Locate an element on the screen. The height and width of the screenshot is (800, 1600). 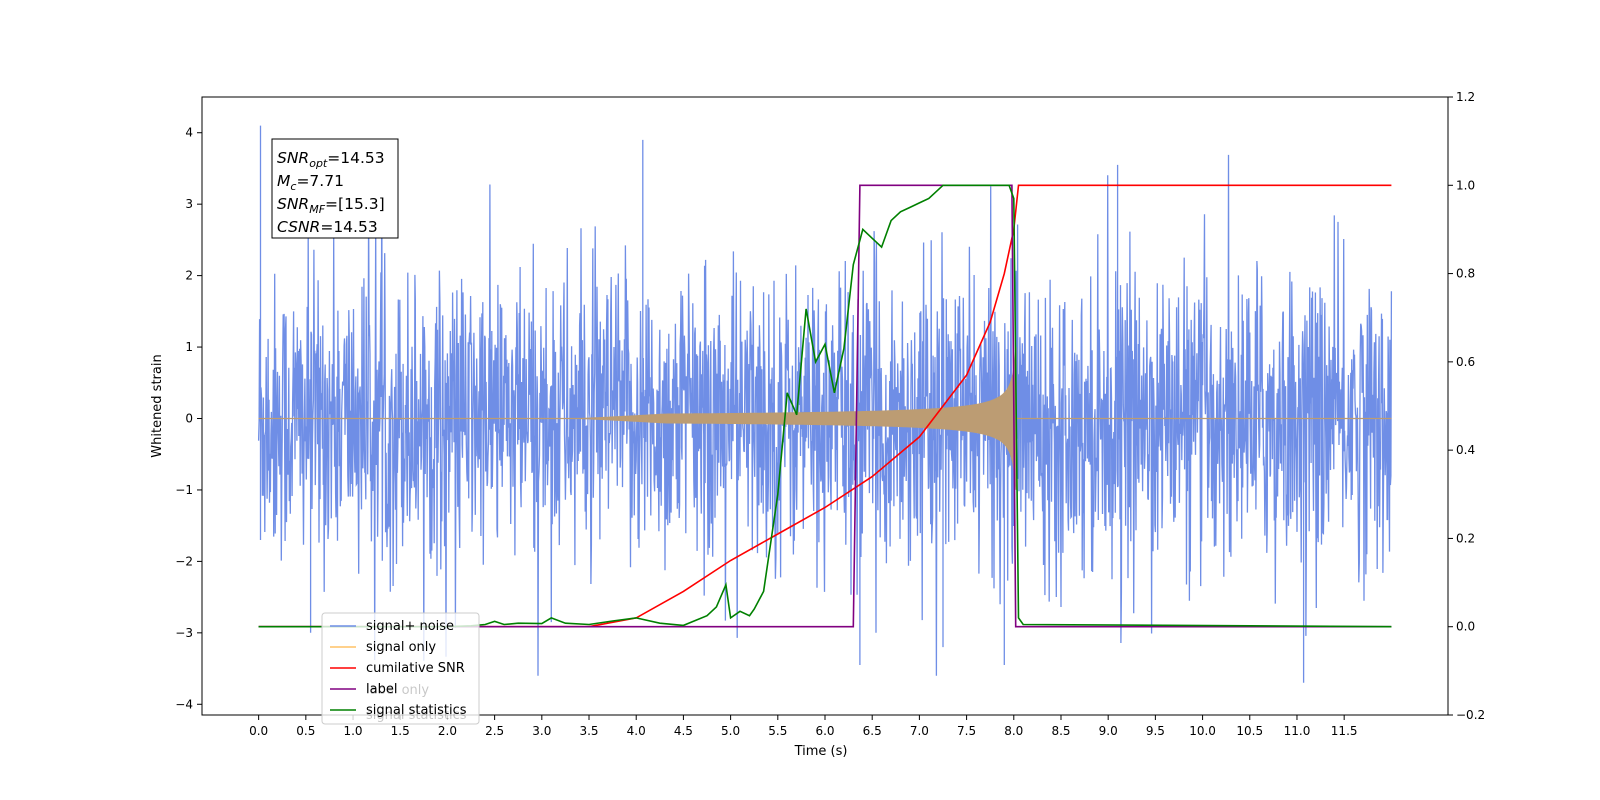
y-left-tick-label: 4 is located at coordinates (189, 133).